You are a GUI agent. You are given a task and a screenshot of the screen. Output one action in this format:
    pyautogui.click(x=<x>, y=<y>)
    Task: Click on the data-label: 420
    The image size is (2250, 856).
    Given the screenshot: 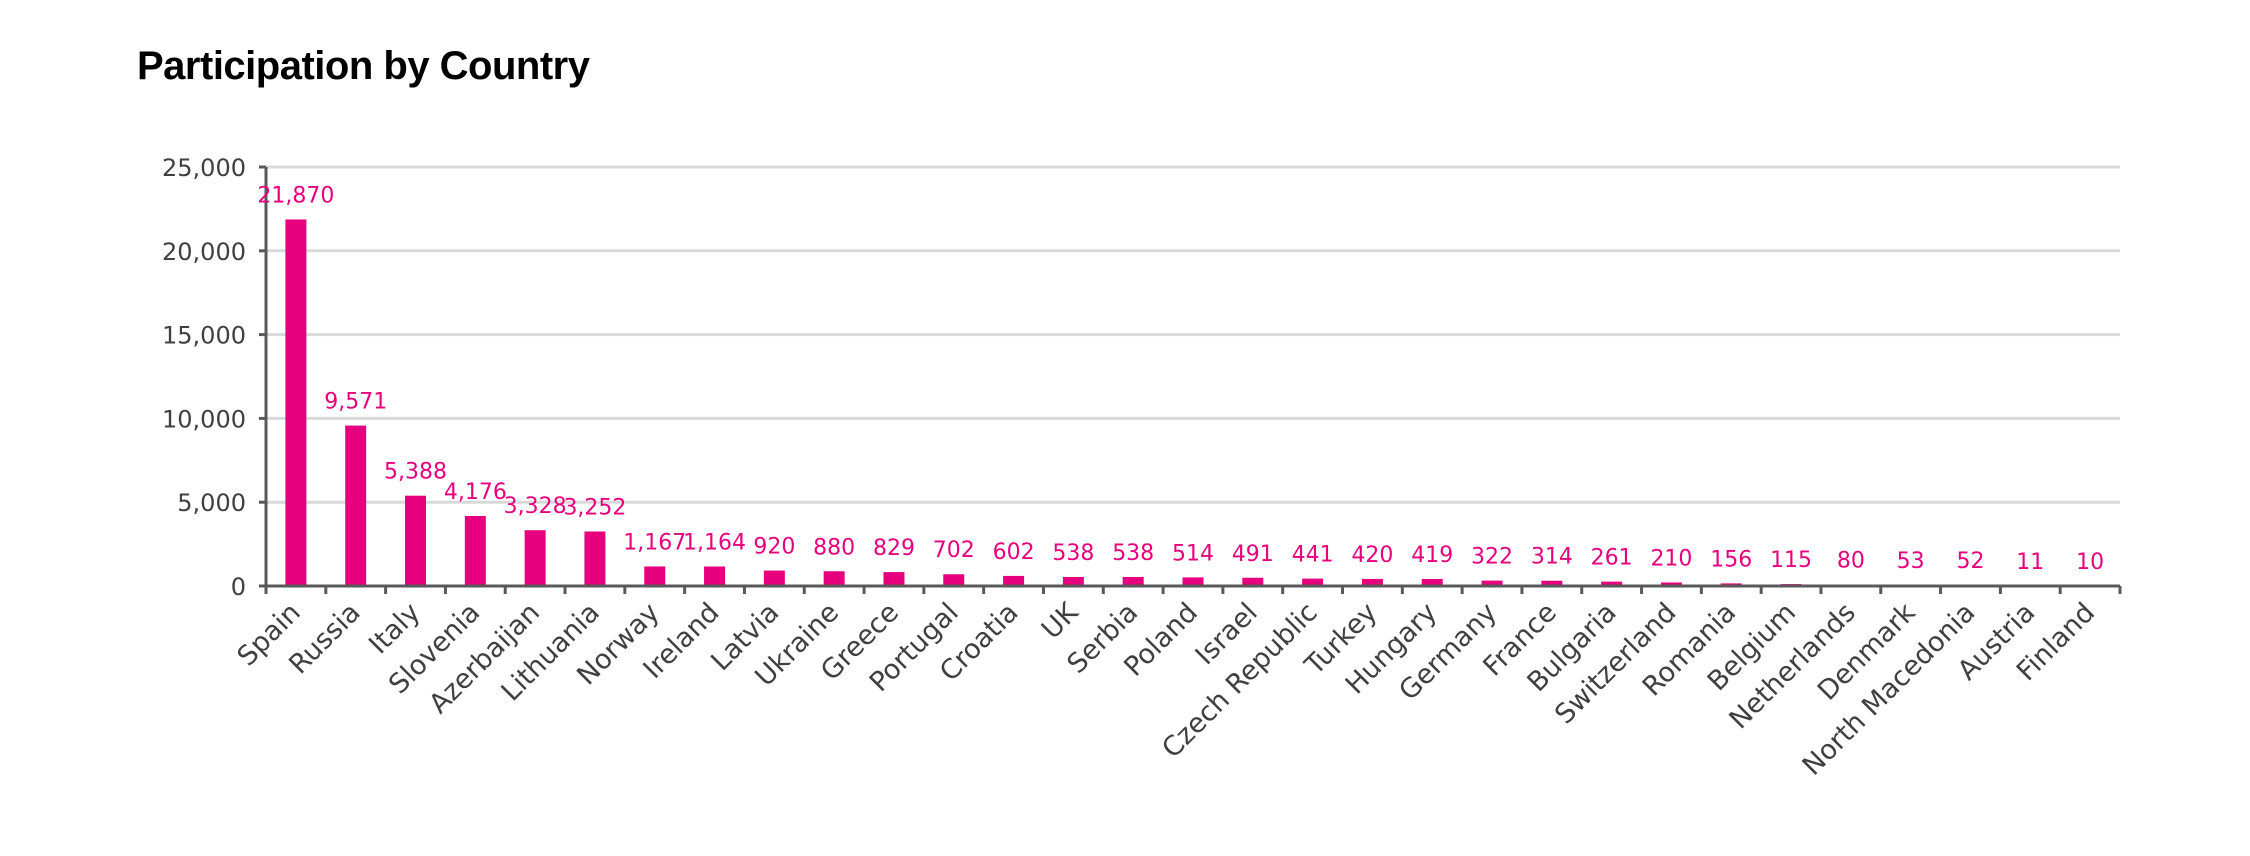 What is the action you would take?
    pyautogui.click(x=1372, y=555)
    